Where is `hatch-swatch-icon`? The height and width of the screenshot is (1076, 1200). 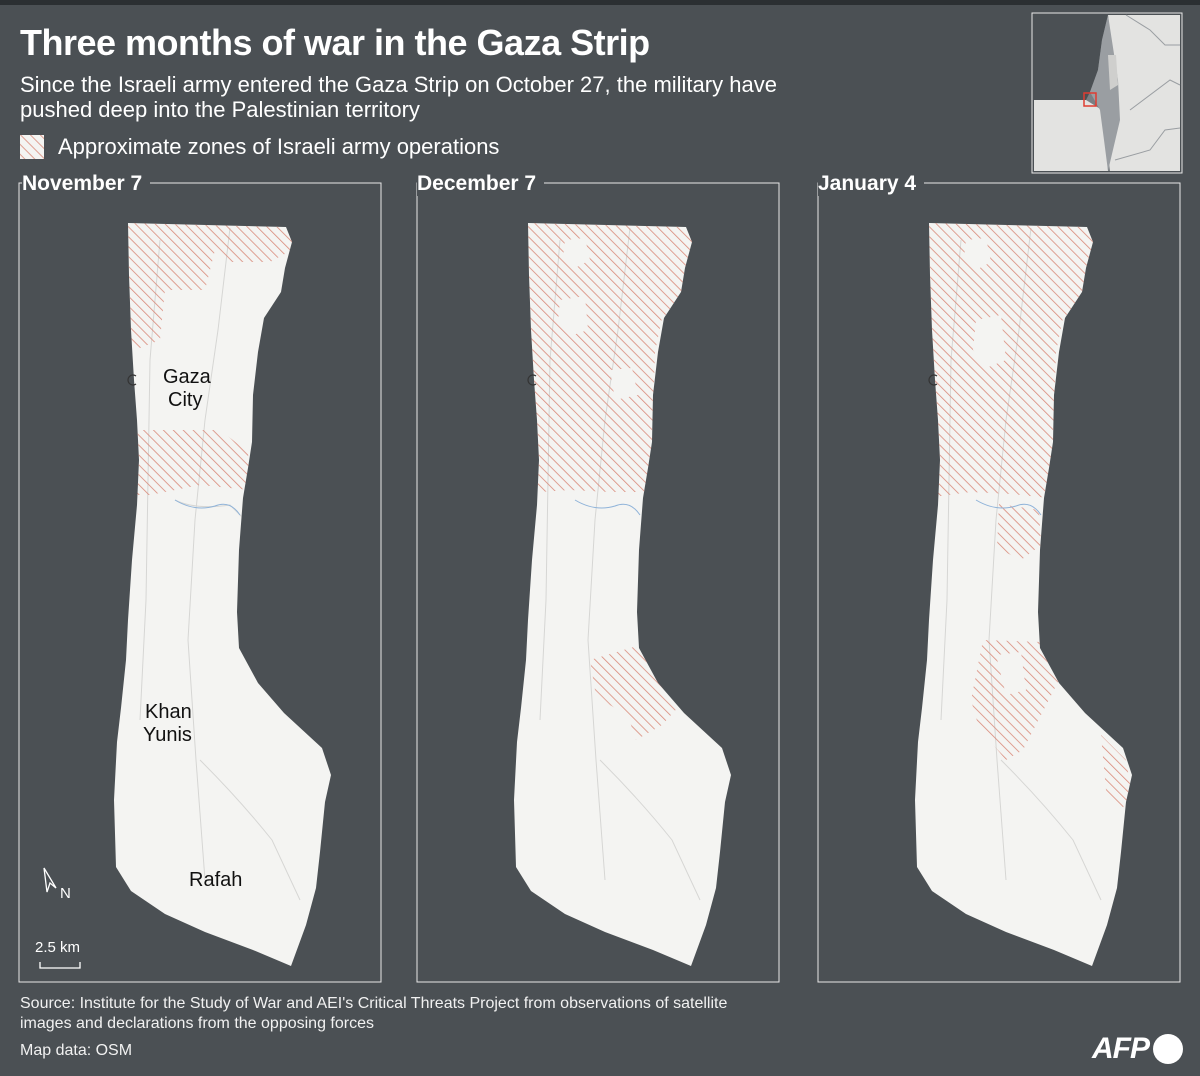 hatch-swatch-icon is located at coordinates (32, 147).